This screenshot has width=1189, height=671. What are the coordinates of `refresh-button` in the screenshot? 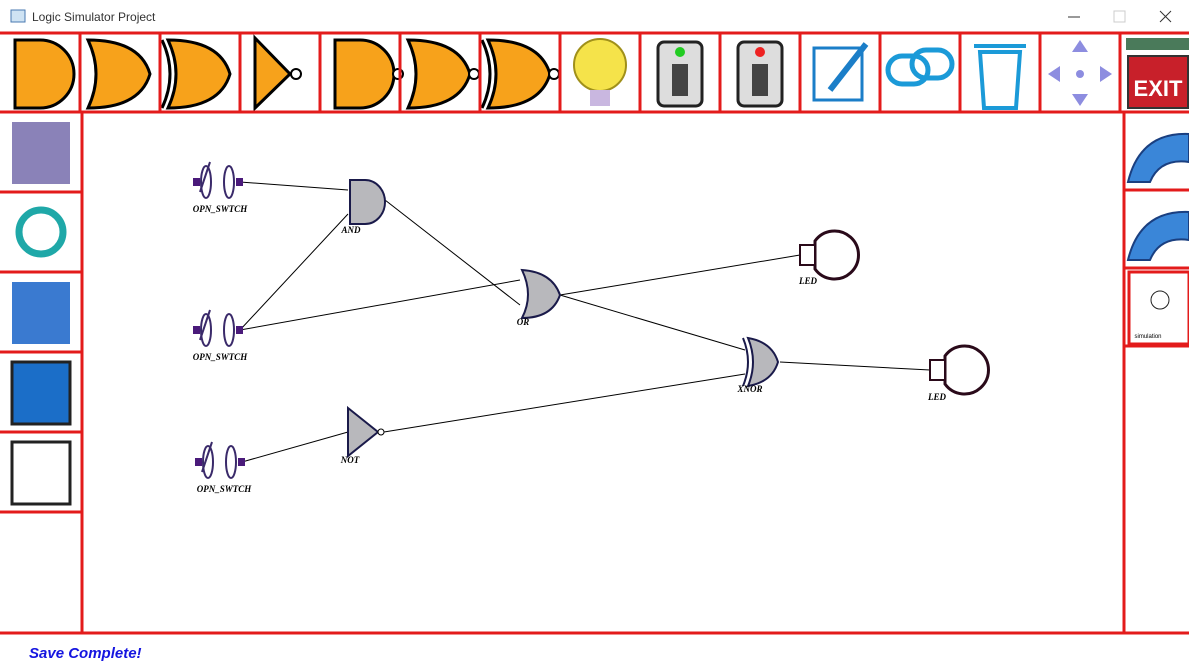 It's located at (41, 232).